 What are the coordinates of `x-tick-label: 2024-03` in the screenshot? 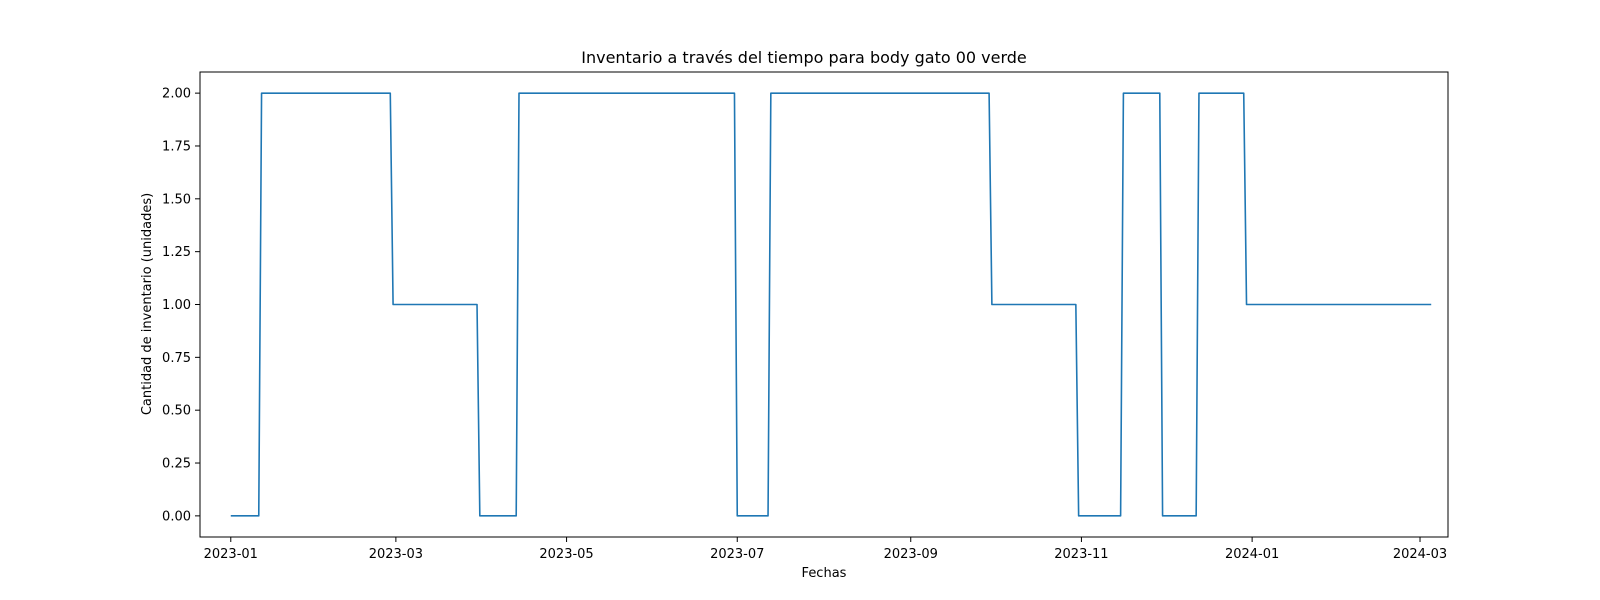 It's located at (1420, 554).